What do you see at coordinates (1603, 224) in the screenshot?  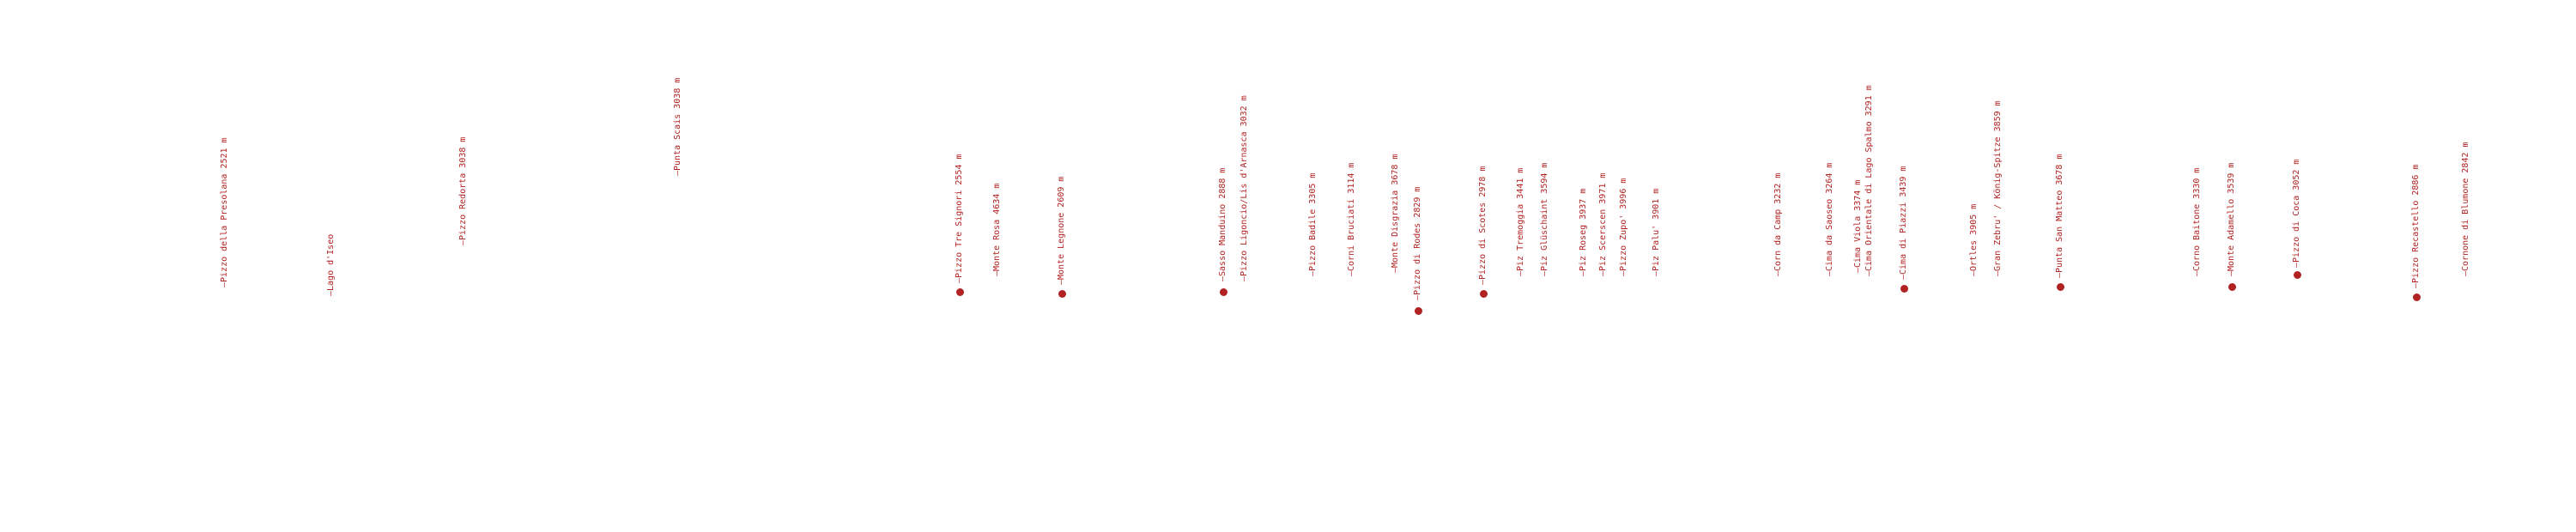 I see `peak-label-text: —Piz Scerscen 3971 m` at bounding box center [1603, 224].